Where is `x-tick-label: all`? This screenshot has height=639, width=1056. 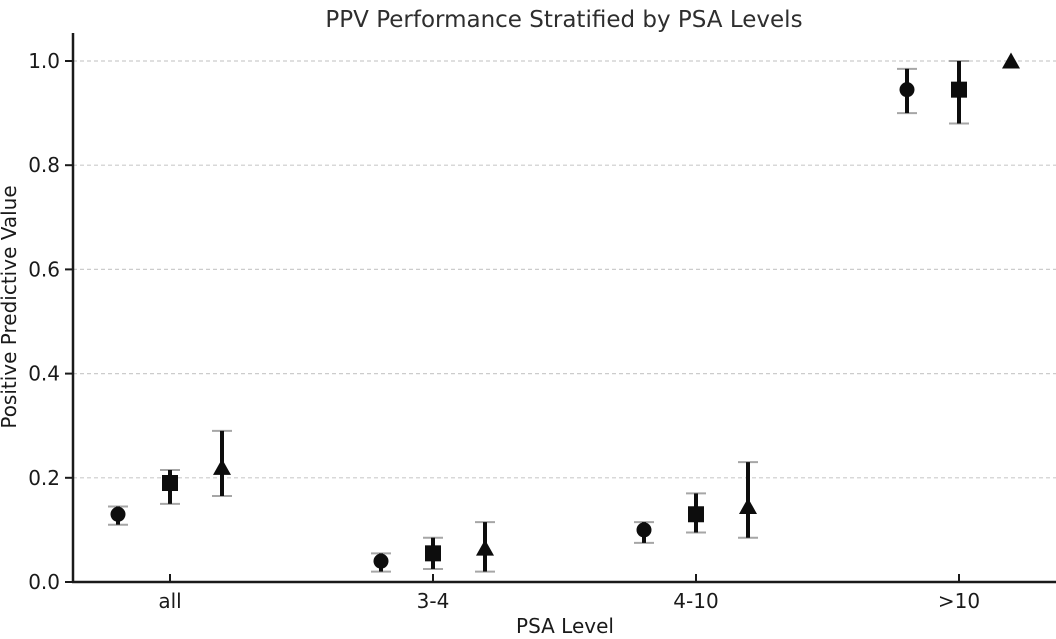 x-tick-label: all is located at coordinates (169, 601).